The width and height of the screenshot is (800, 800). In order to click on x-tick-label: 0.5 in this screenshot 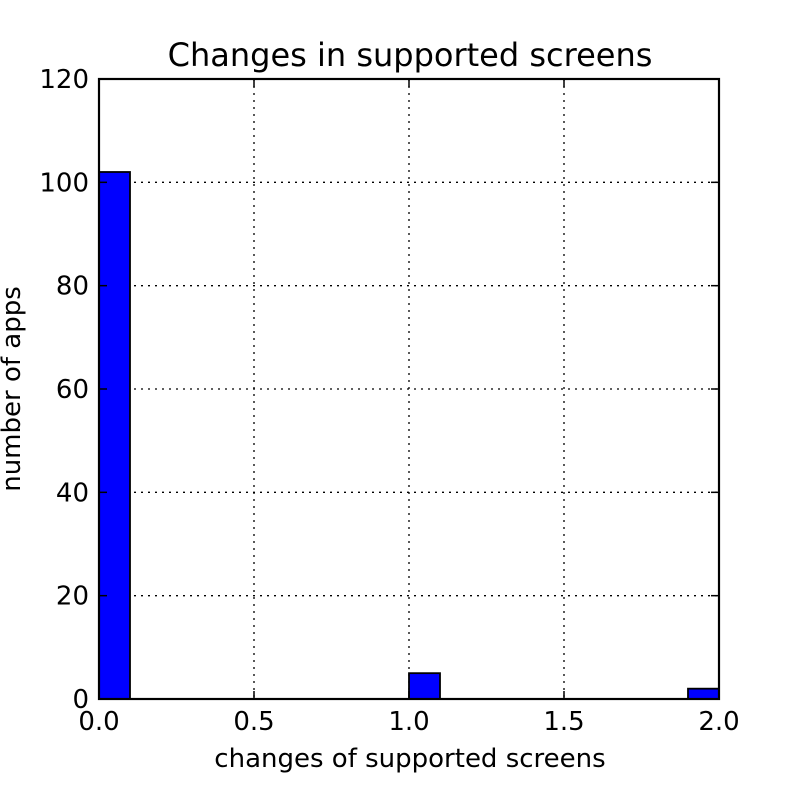, I will do `click(253, 722)`.